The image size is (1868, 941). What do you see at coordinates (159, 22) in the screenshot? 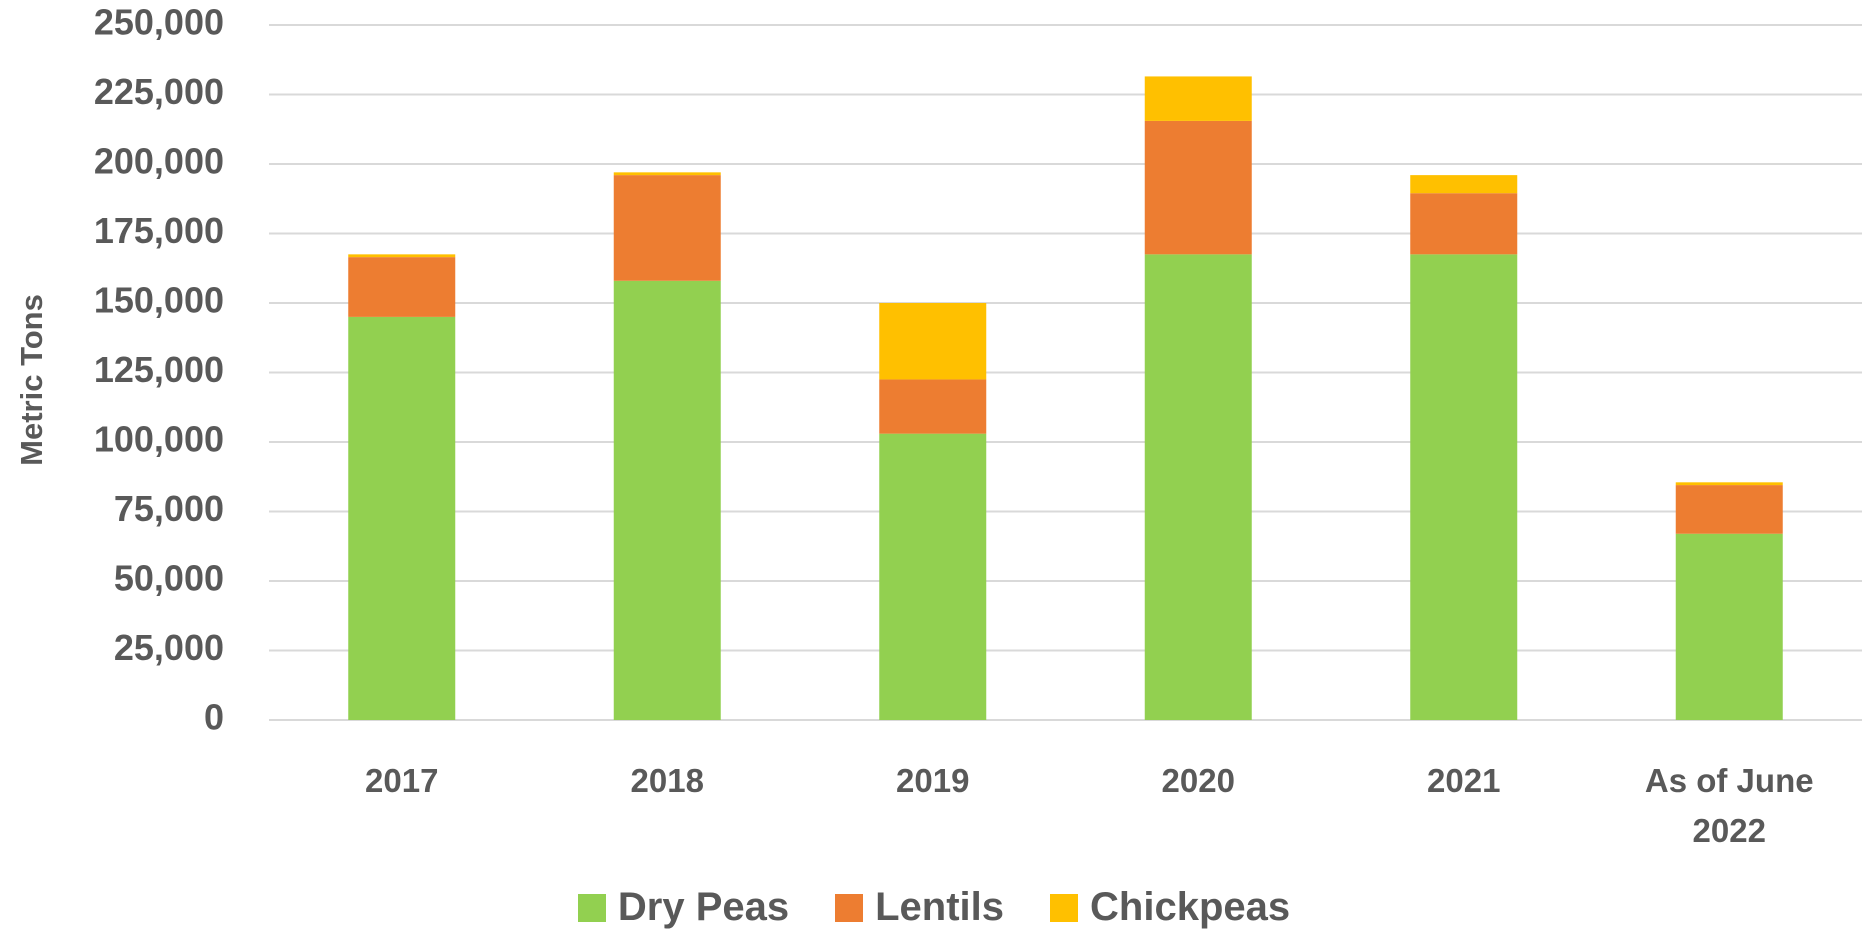
I see `y-tick-label: 250,000` at bounding box center [159, 22].